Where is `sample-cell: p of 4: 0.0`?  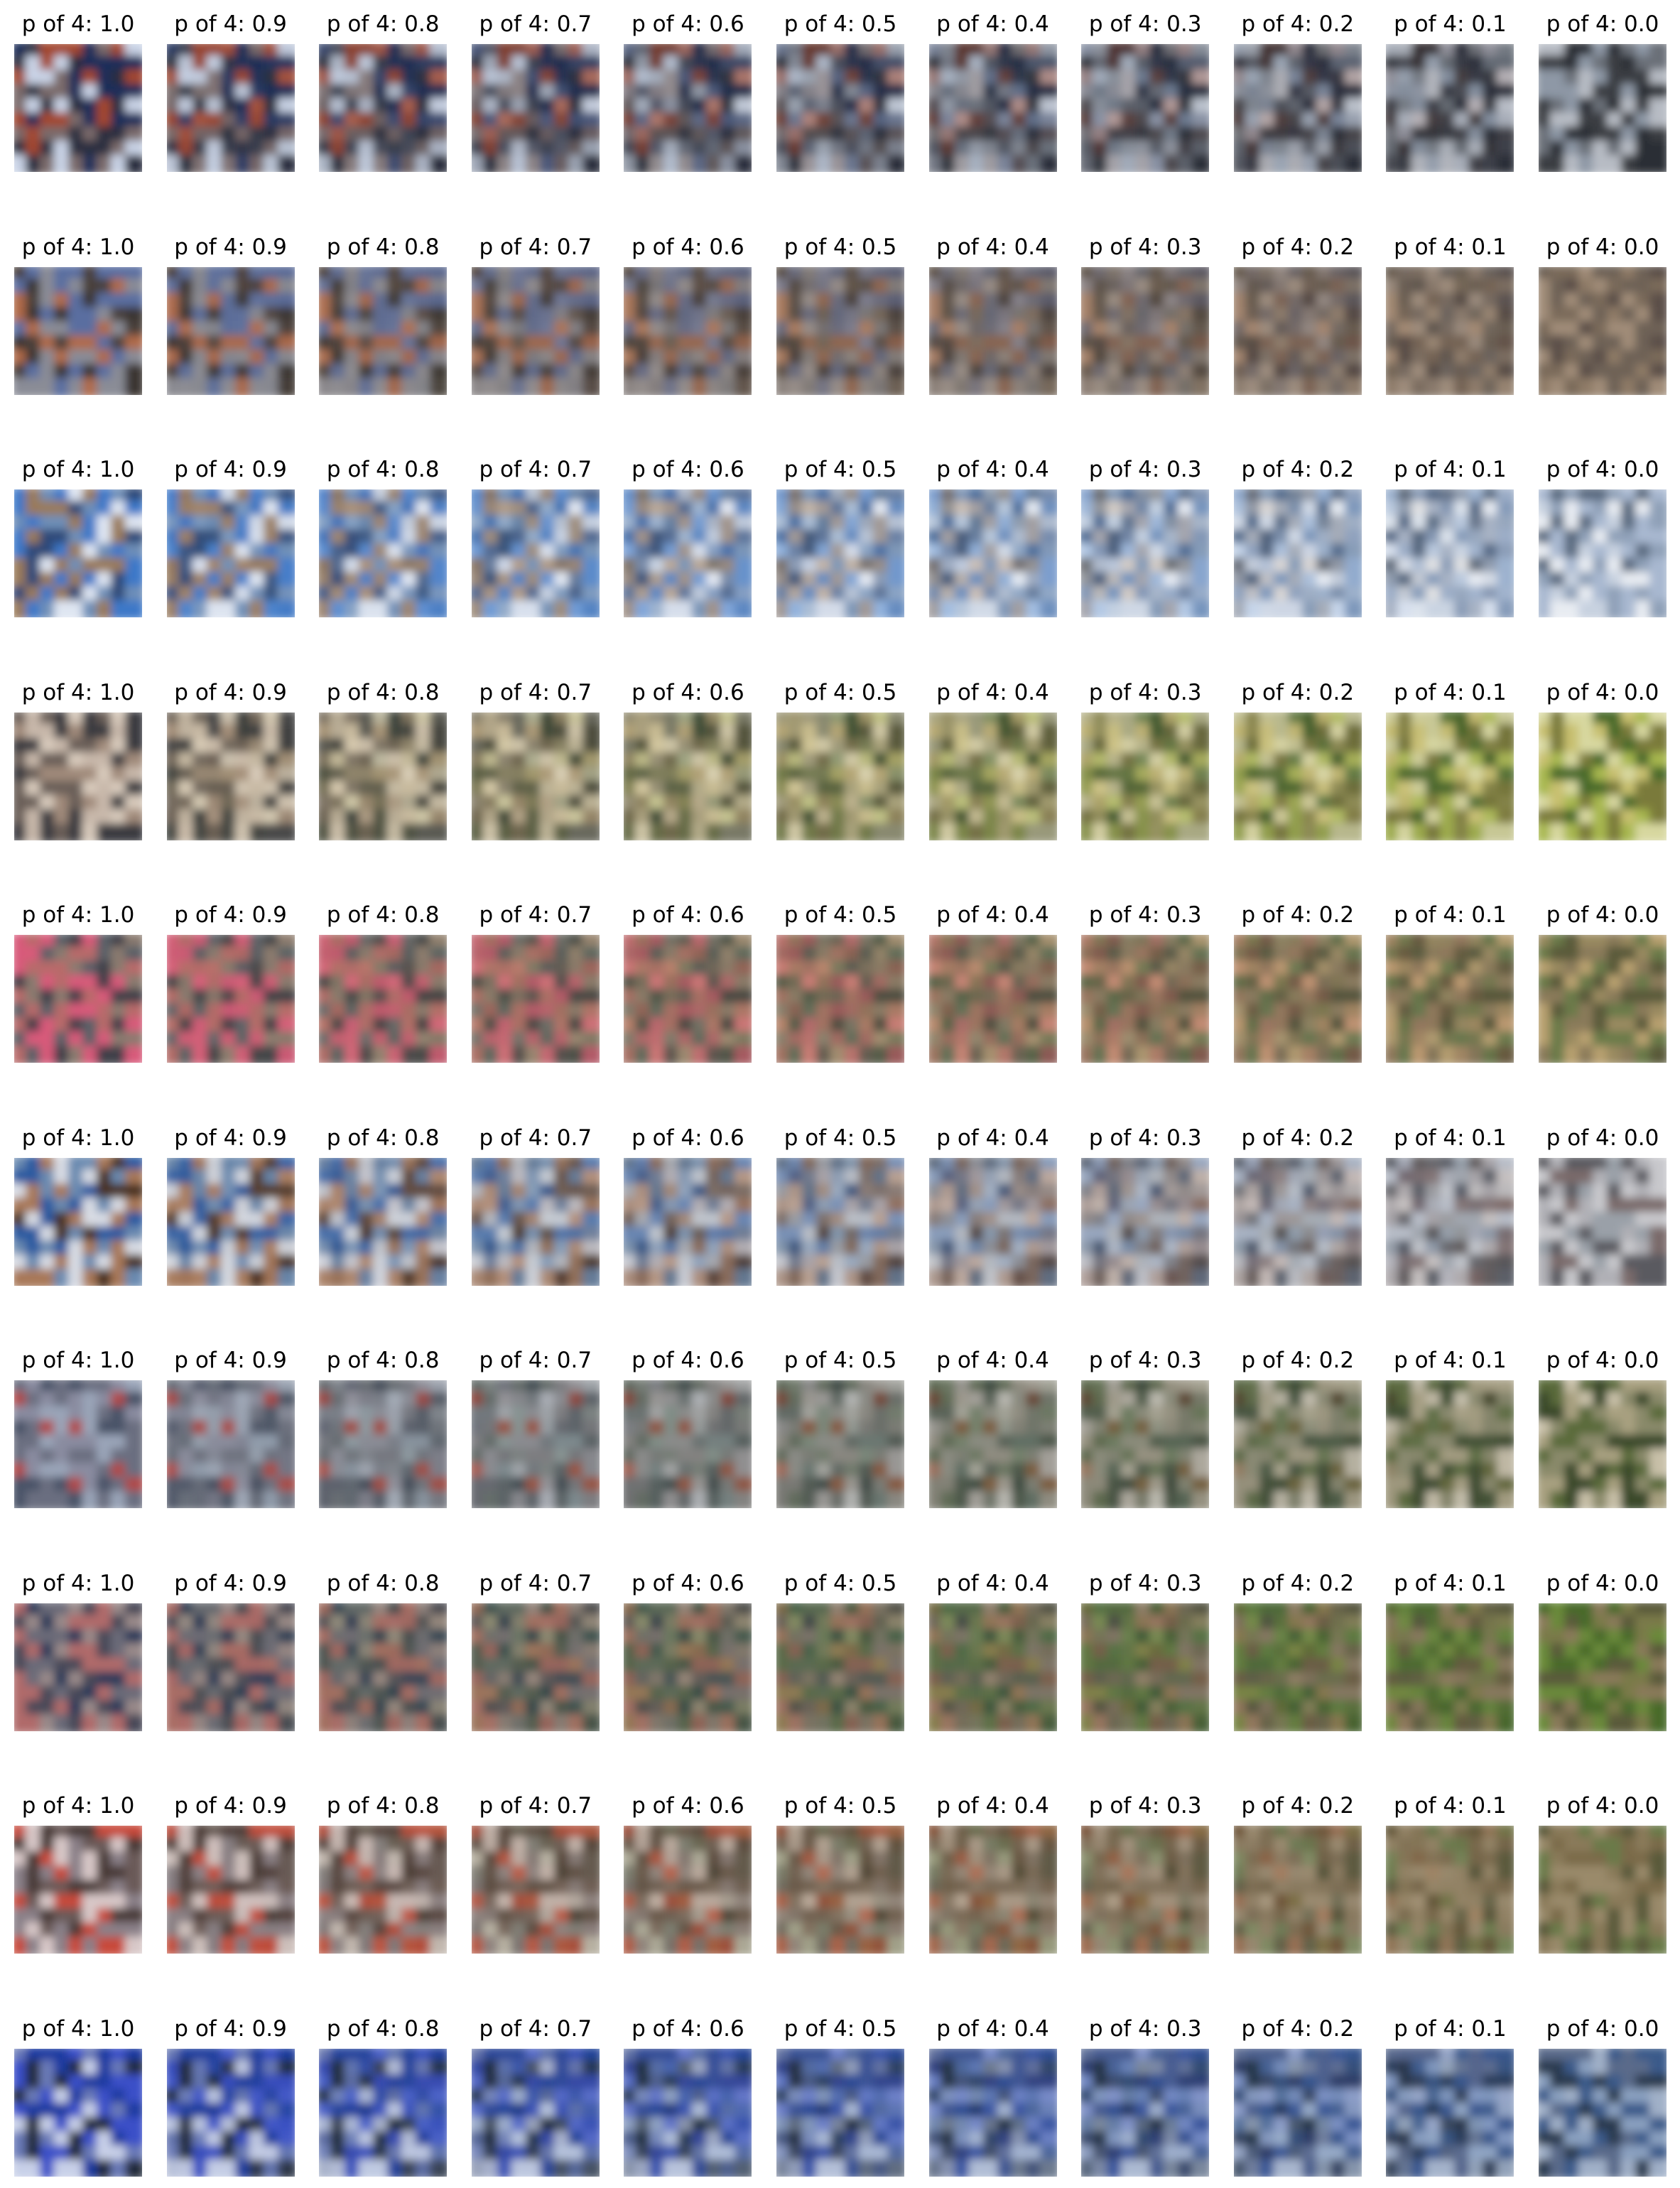
sample-cell: p of 4: 0.0 is located at coordinates (1603, 535).